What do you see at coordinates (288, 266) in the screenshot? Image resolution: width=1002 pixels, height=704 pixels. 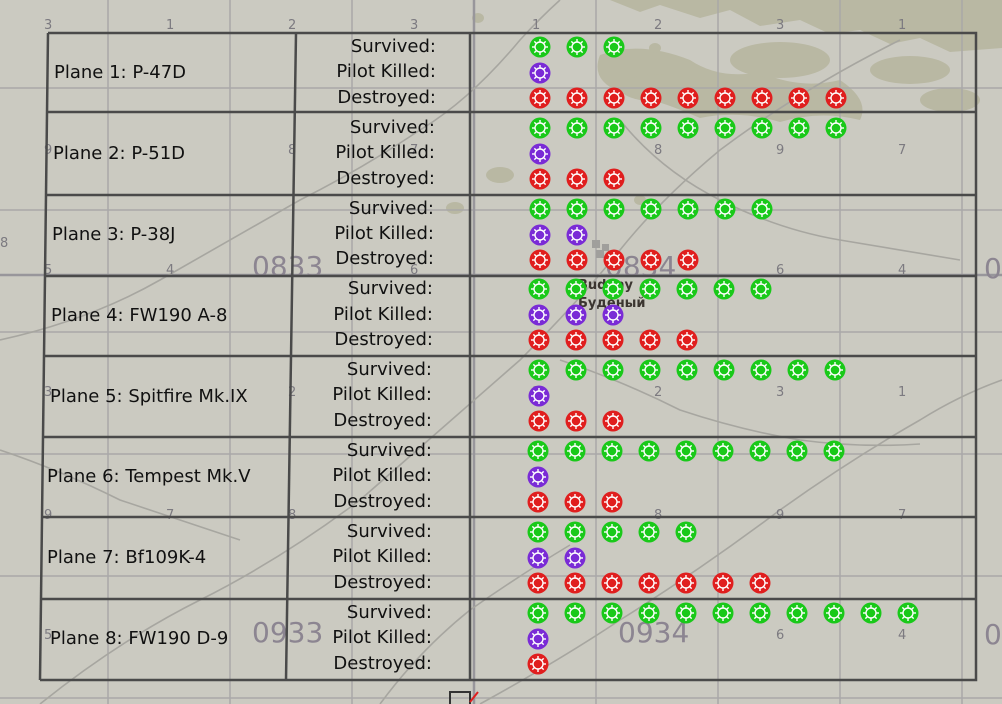 I see `sector-label-0833: 0833` at bounding box center [288, 266].